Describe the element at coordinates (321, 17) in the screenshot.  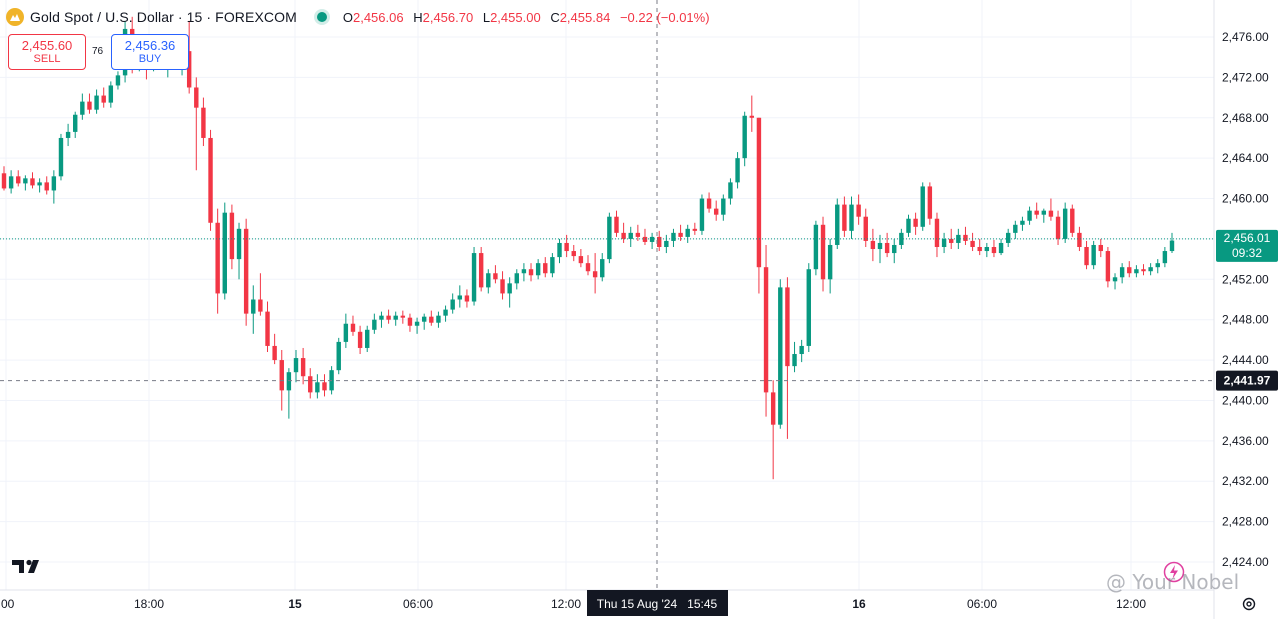
I see `market-status-icon` at that location.